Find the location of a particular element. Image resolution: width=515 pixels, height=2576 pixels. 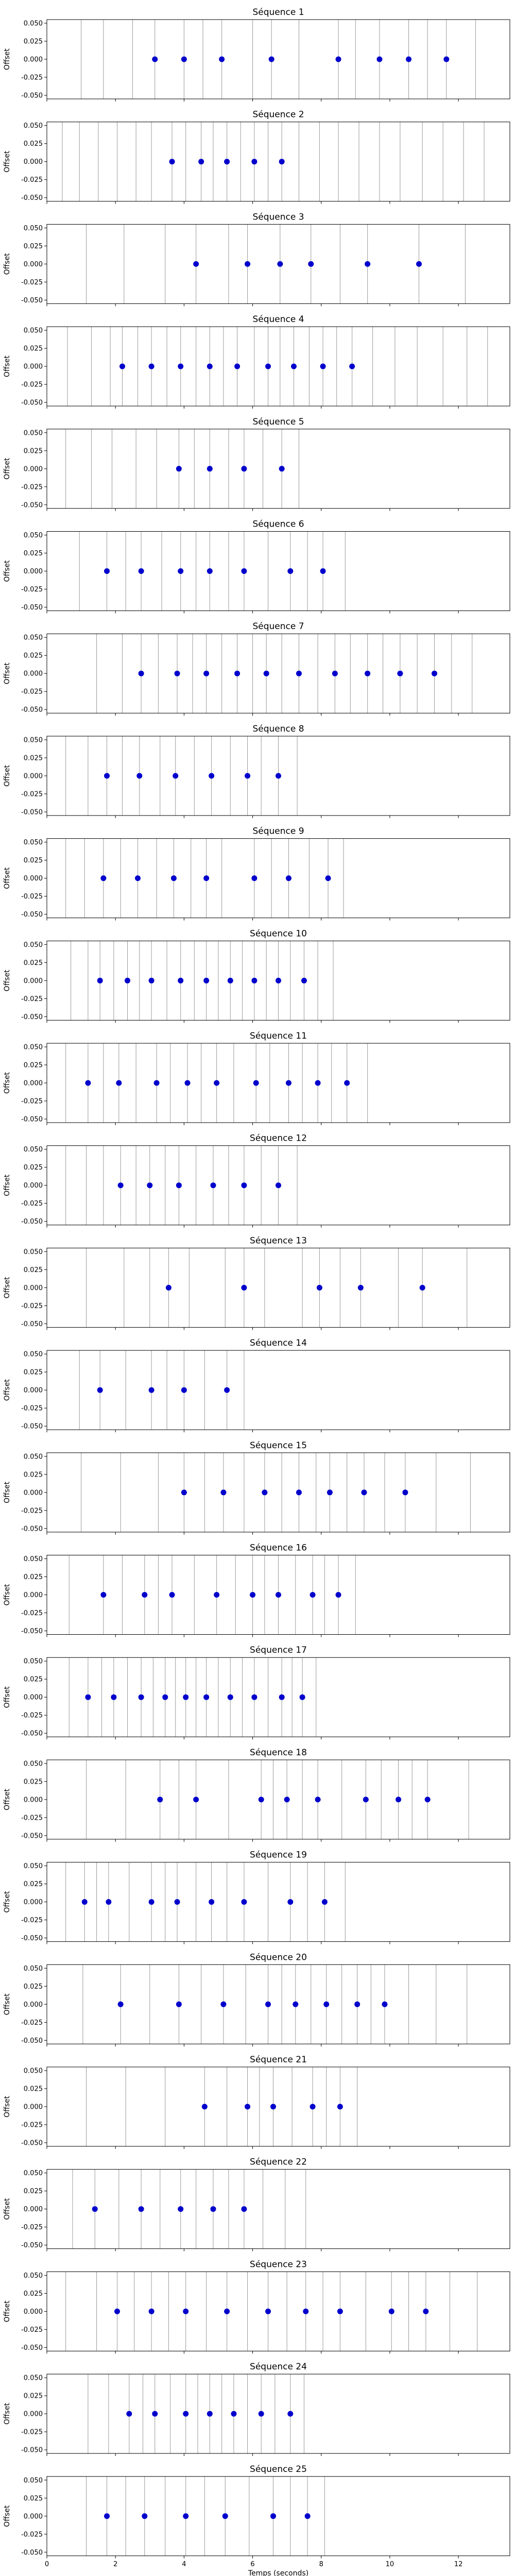

x-tick-label: 4 is located at coordinates (184, 2564).